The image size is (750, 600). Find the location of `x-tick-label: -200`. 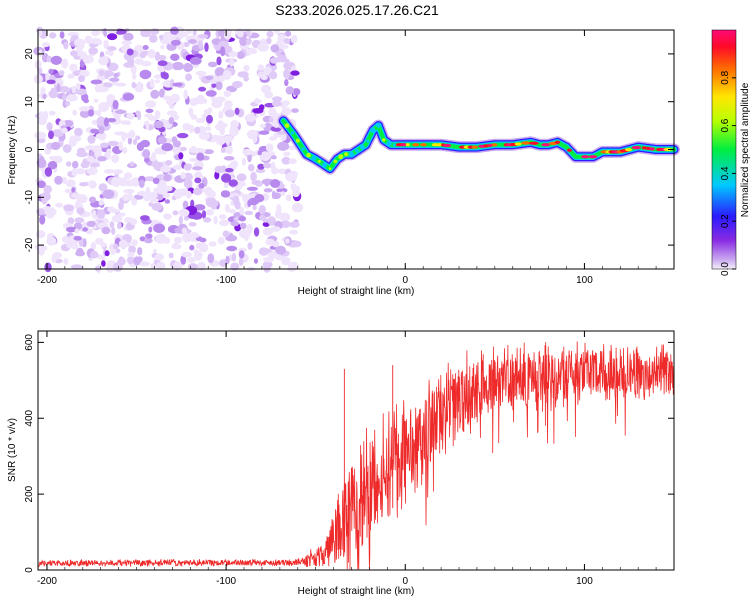

x-tick-label: -200 is located at coordinates (47, 581).